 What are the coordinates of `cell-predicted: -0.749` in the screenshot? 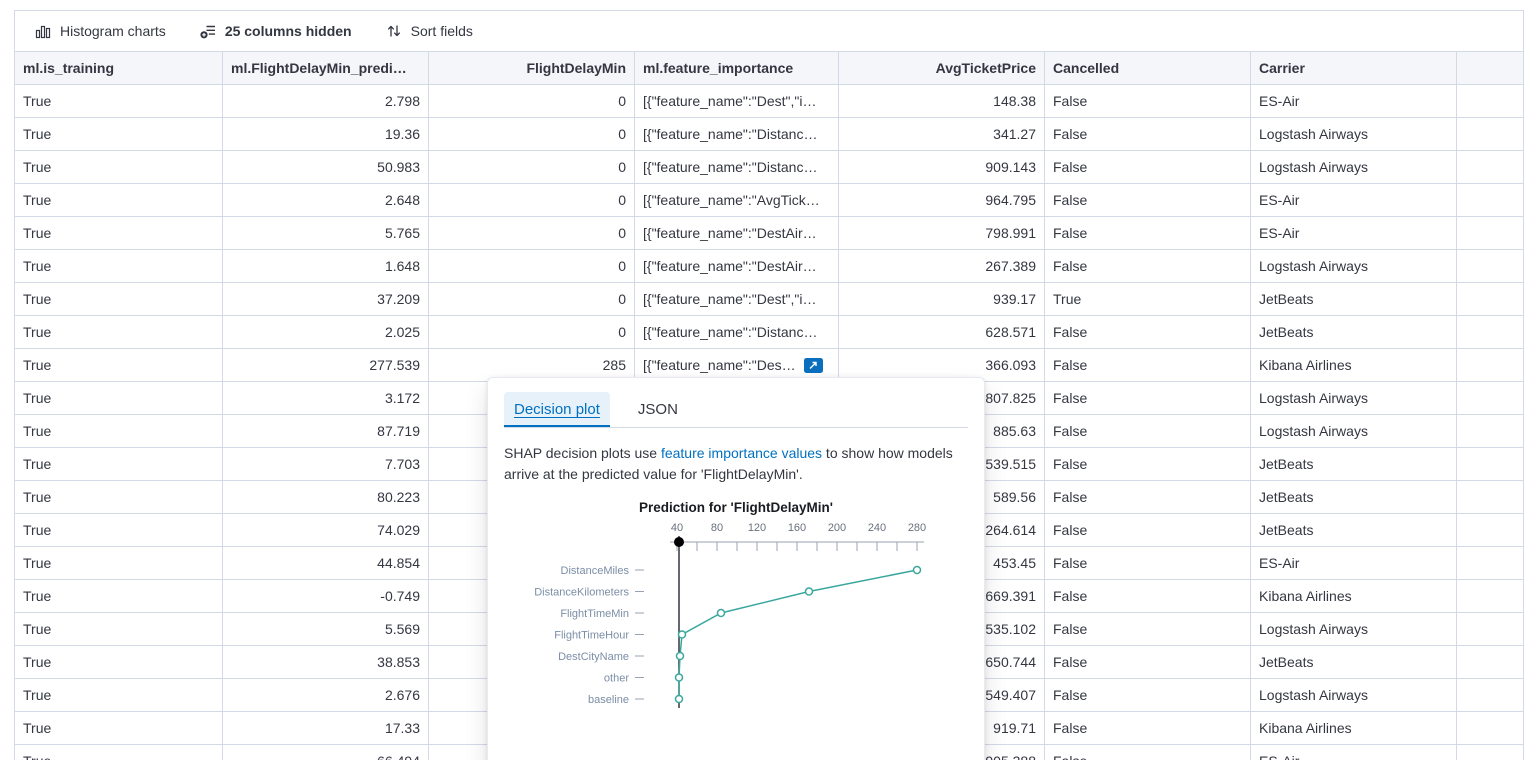 It's located at (326, 596).